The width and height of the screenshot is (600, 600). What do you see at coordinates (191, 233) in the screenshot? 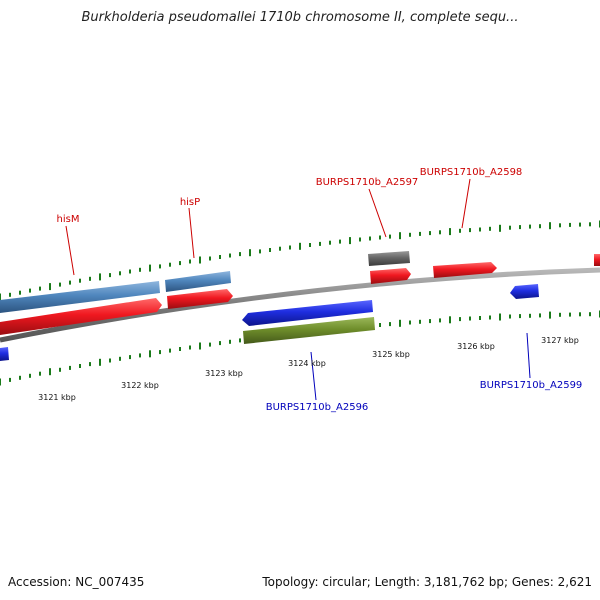
I see `hisP-leader-line` at bounding box center [191, 233].